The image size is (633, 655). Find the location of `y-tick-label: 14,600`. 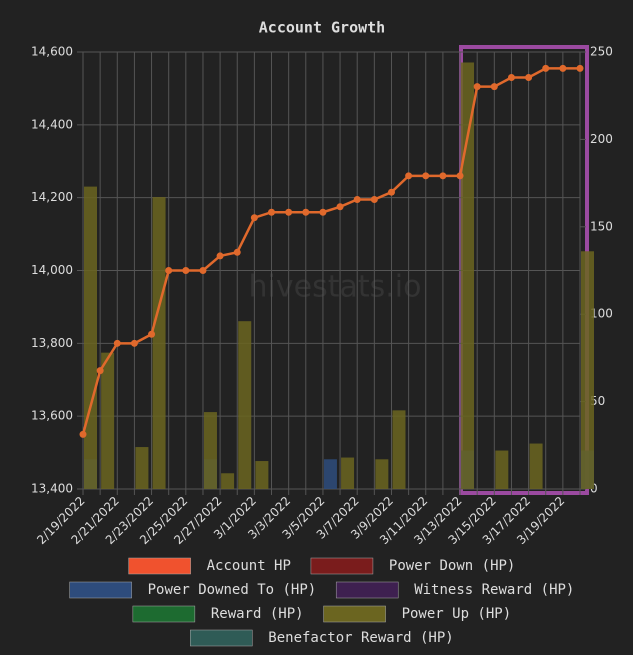

y-tick-label: 14,600 is located at coordinates (52, 52).